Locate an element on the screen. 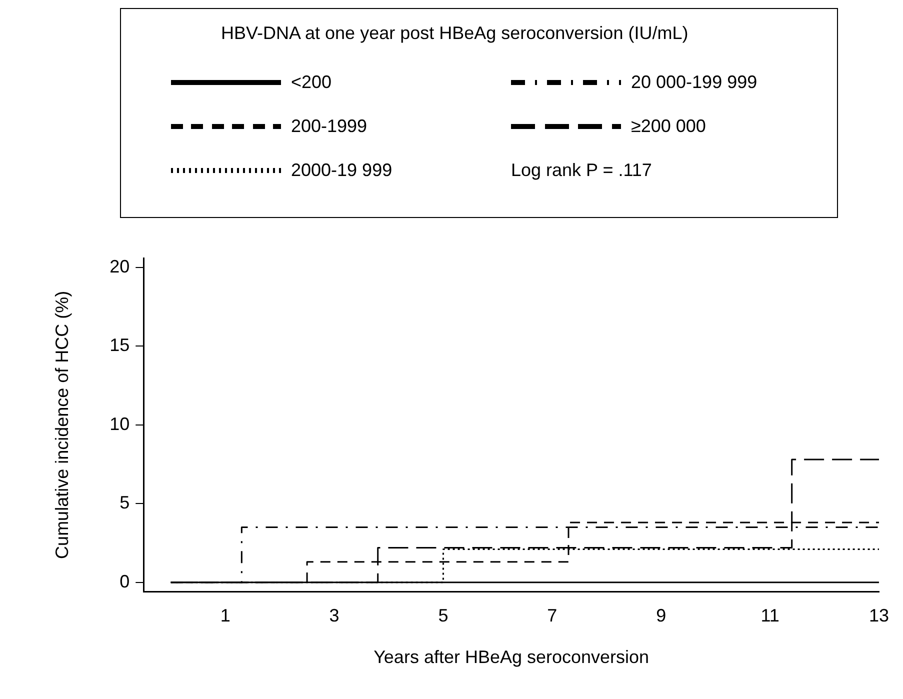  x-tick-label: 1 is located at coordinates (225, 616).